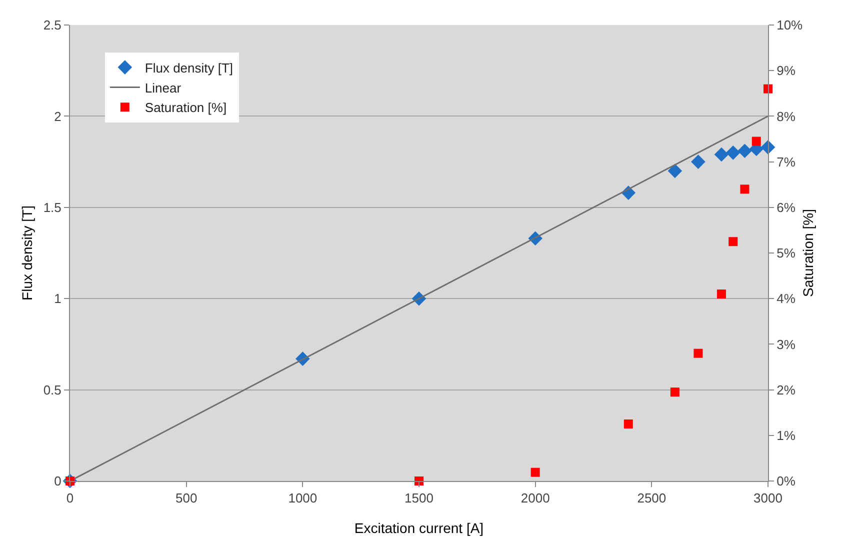 The height and width of the screenshot is (541, 848). Describe the element at coordinates (808, 253) in the screenshot. I see `y2-axis-title: Saturation [%]` at that location.